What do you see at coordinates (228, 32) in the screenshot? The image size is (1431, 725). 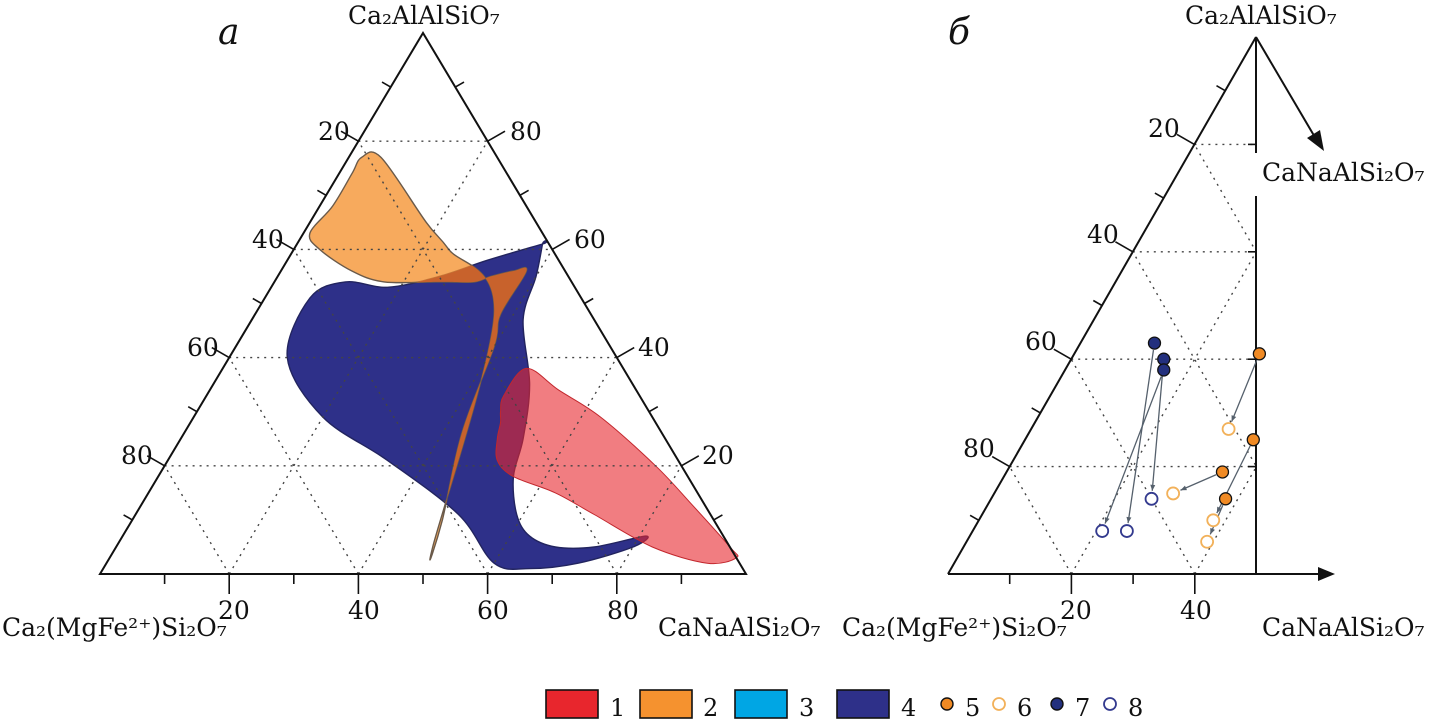 I see `panel-a-label: а` at bounding box center [228, 32].